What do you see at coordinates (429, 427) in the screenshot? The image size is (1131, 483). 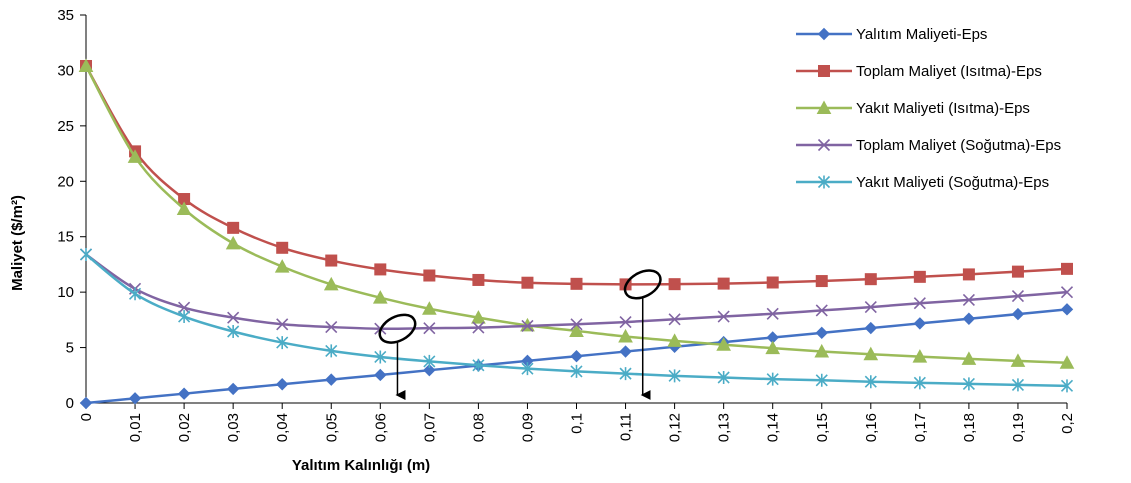 I see `x-tick-label: 0,07` at bounding box center [429, 427].